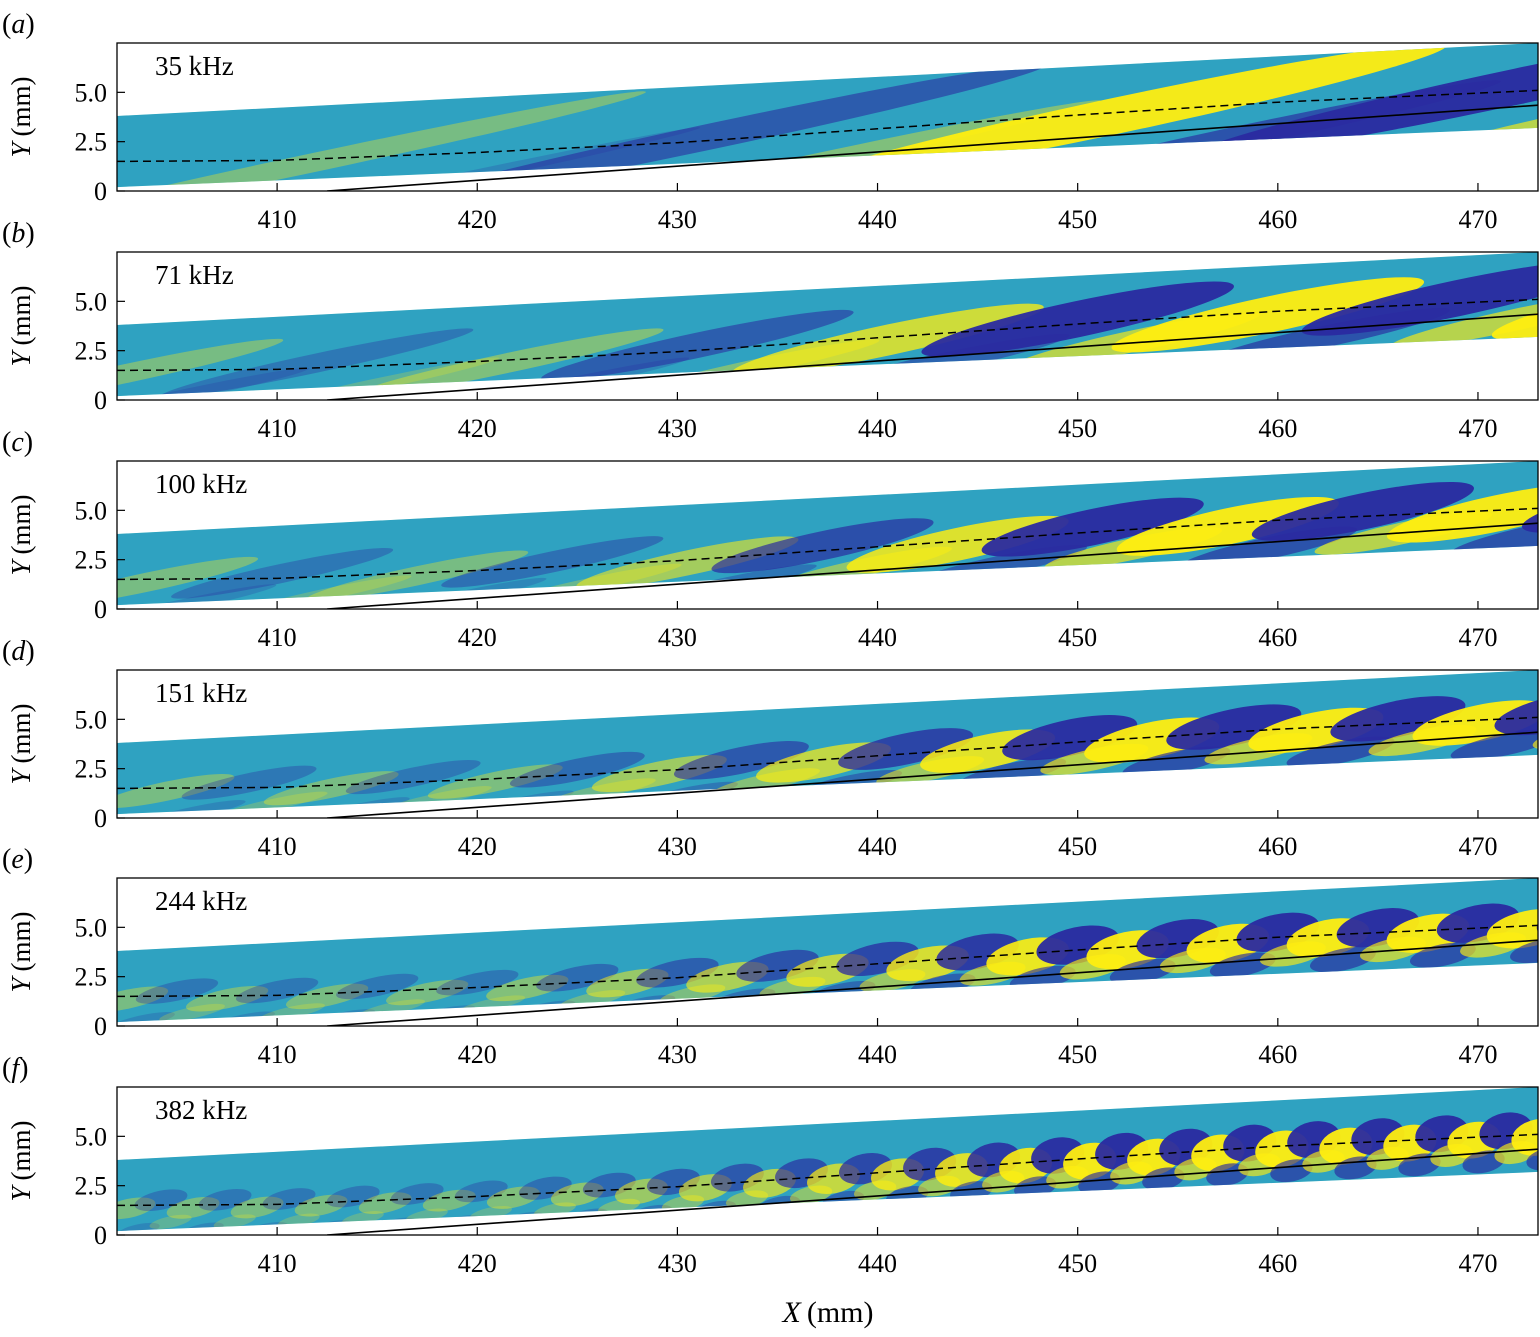 This screenshot has height=1337, width=1540. What do you see at coordinates (201, 1110) in the screenshot?
I see `frequency-label: 382 kHz` at bounding box center [201, 1110].